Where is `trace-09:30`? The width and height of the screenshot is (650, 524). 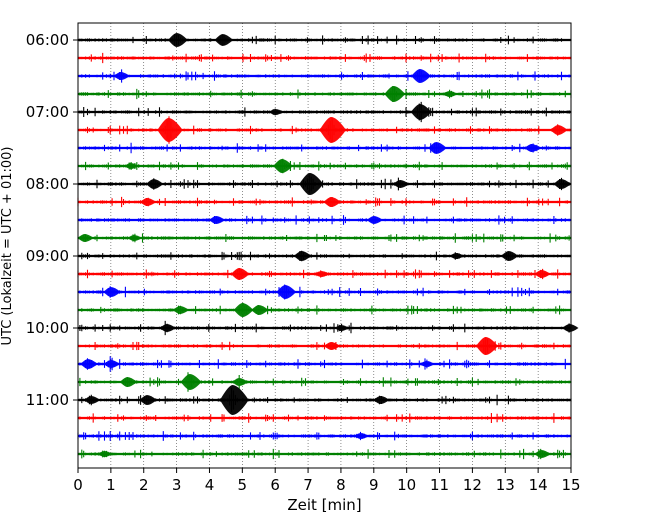 trace-09:30 is located at coordinates (324, 292).